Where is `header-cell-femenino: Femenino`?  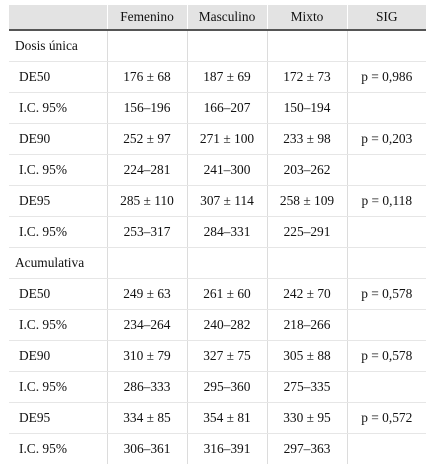 header-cell-femenino: Femenino is located at coordinates (146, 18).